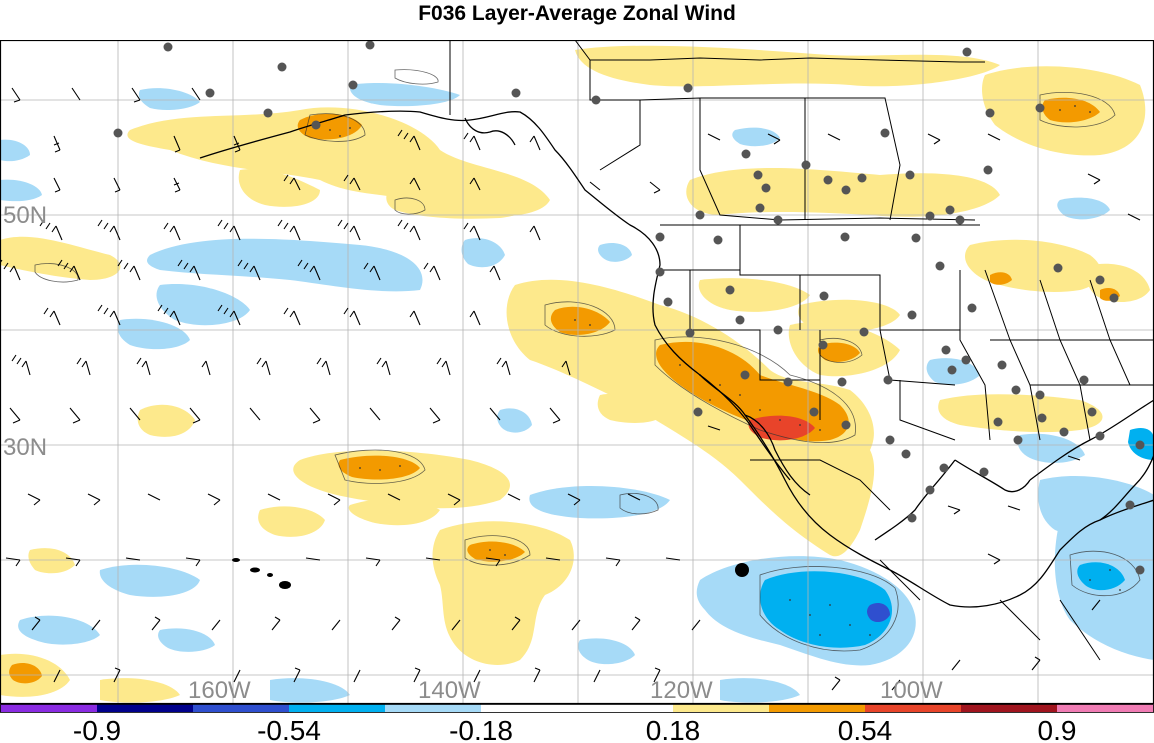 The height and width of the screenshot is (743, 1154). What do you see at coordinates (449, 690) in the screenshot?
I see `lon-label-140w: 140W` at bounding box center [449, 690].